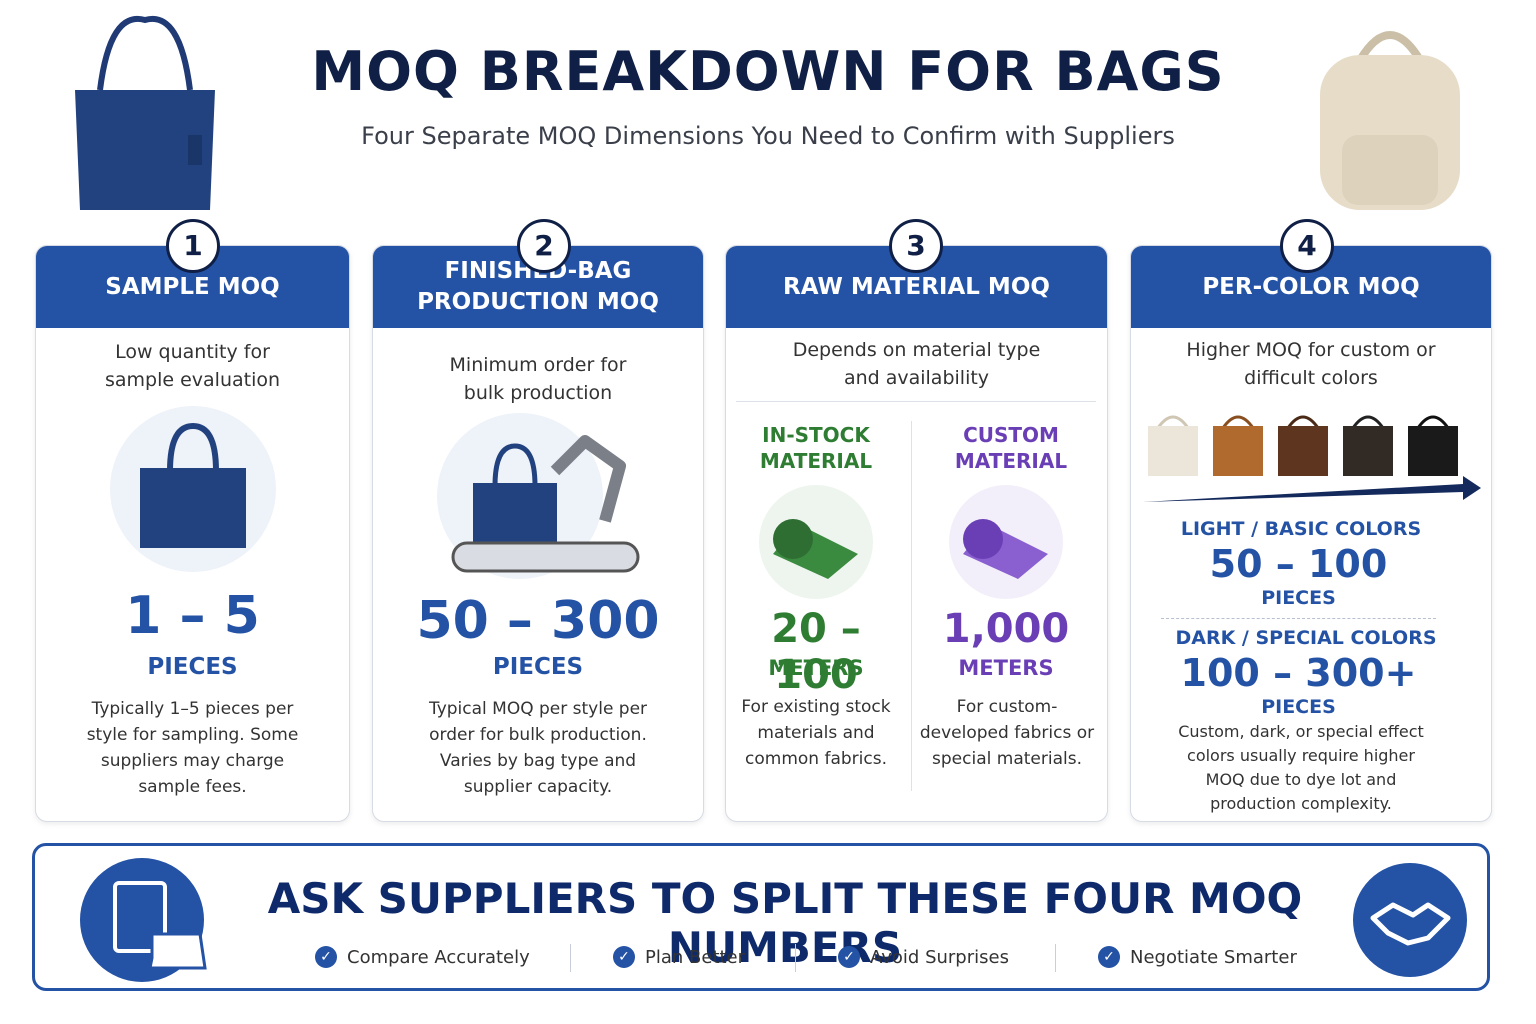 The width and height of the screenshot is (1536, 1024). I want to click on option-label: IN-STOCK MATERIAL, so click(816, 448).